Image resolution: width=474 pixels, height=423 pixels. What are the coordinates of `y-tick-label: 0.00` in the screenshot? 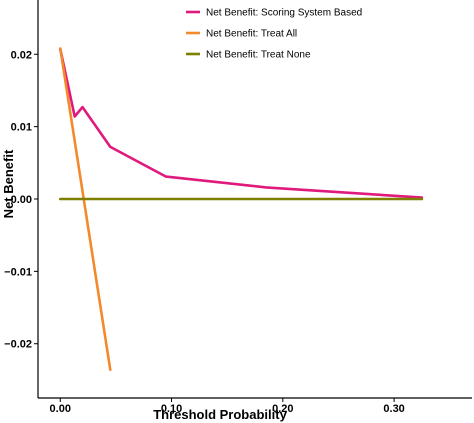 It's located at (21, 200).